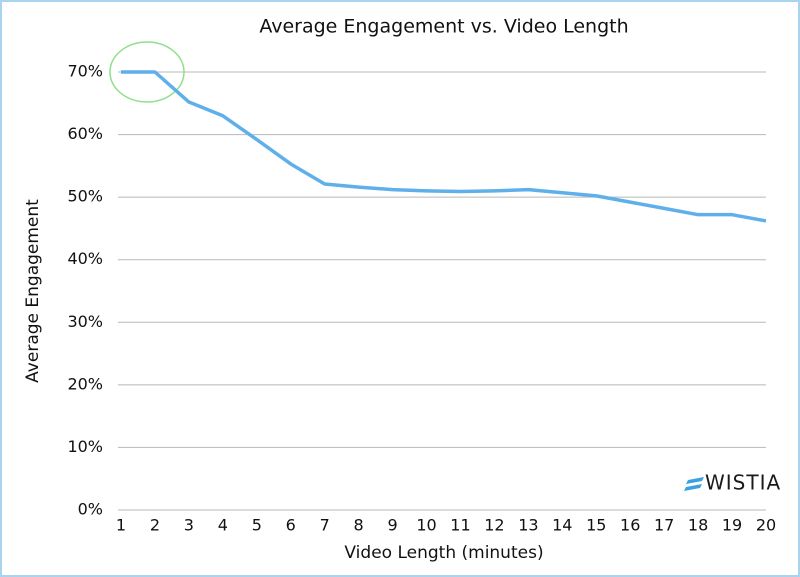 The image size is (800, 577). I want to click on logo-icon, so click(694, 484).